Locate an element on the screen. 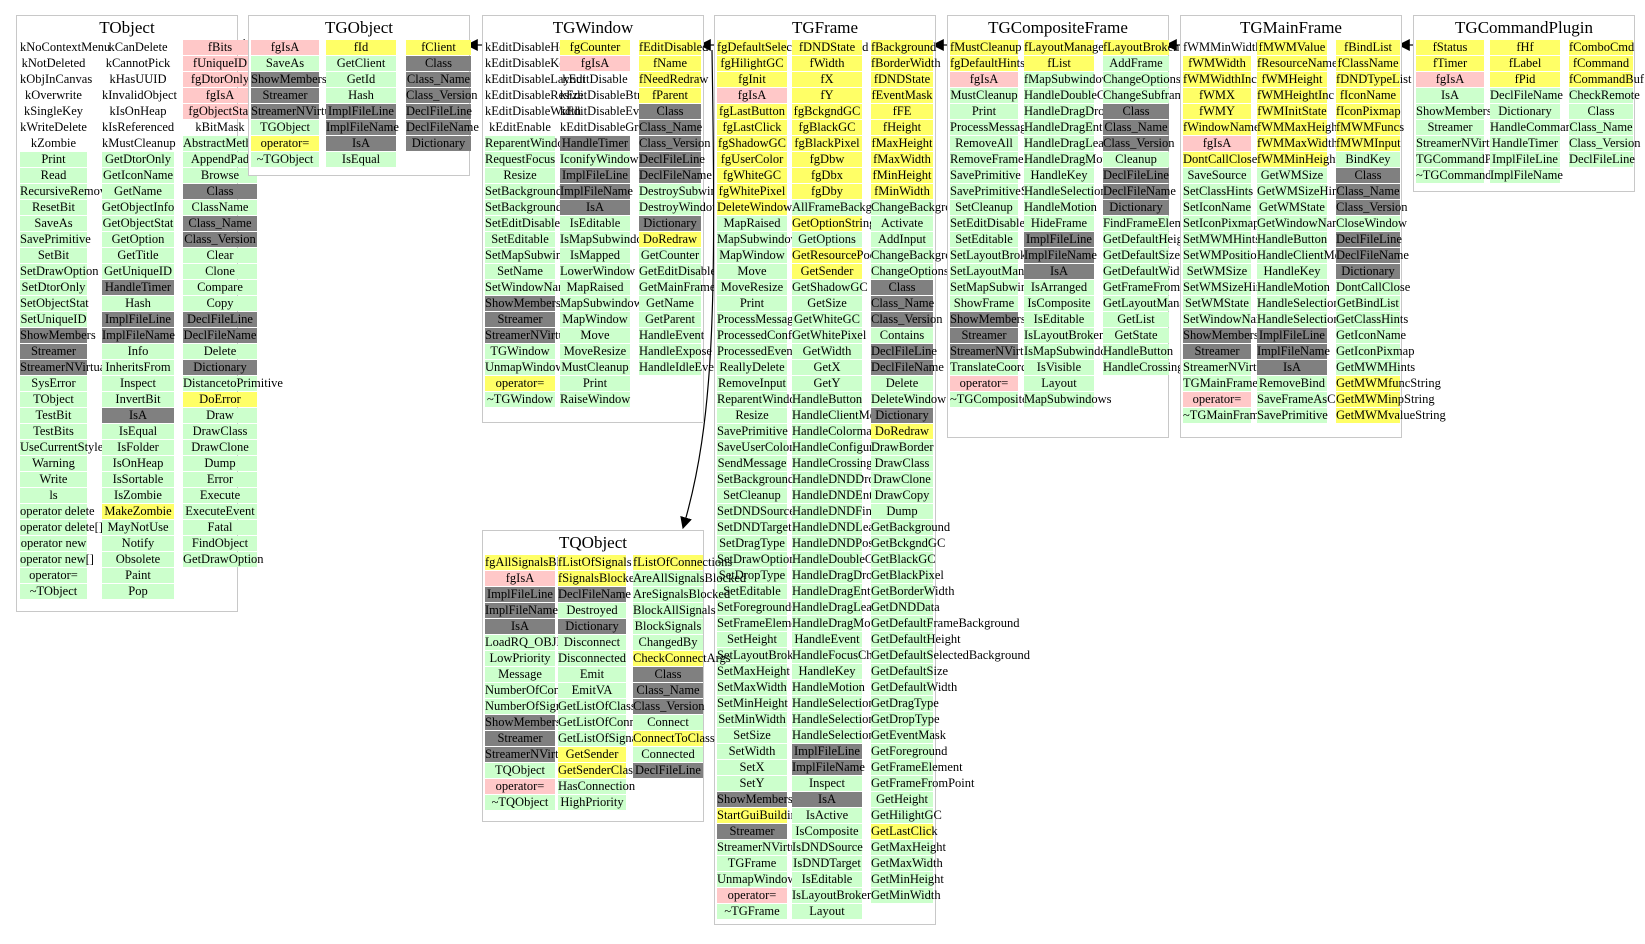  member-handlebutton: HandleButton is located at coordinates (1292, 239).